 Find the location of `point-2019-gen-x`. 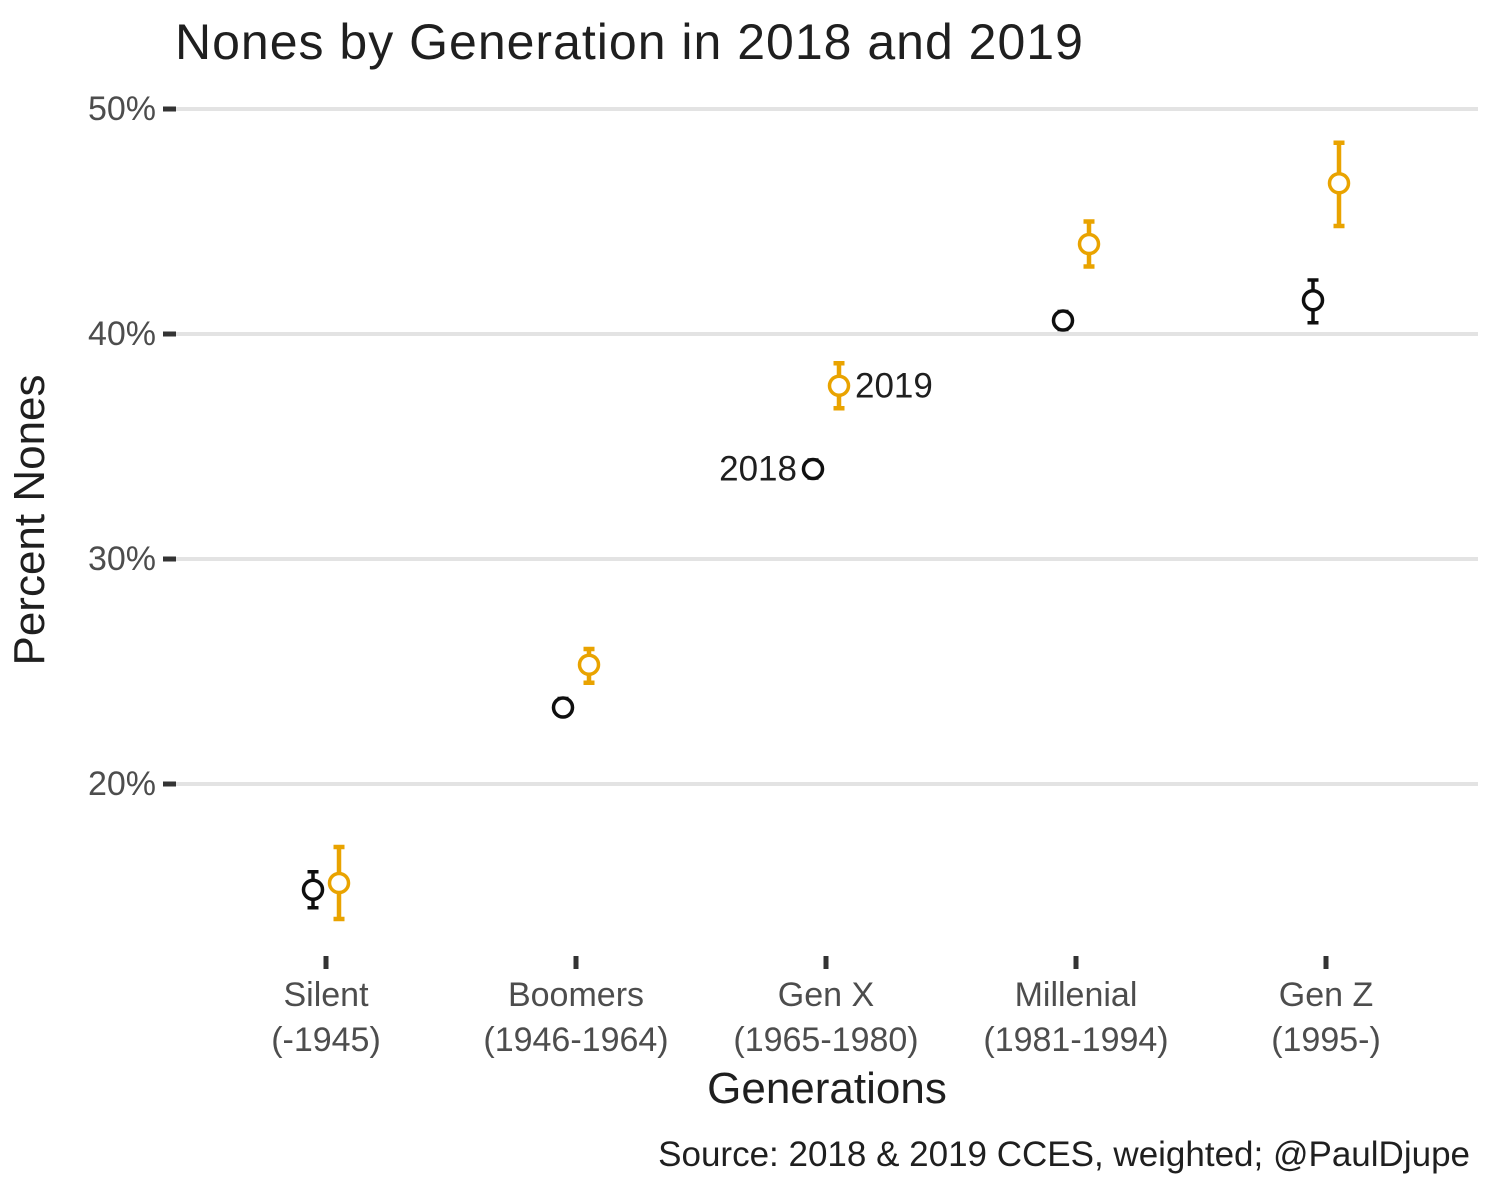

point-2019-gen-x is located at coordinates (839, 385).